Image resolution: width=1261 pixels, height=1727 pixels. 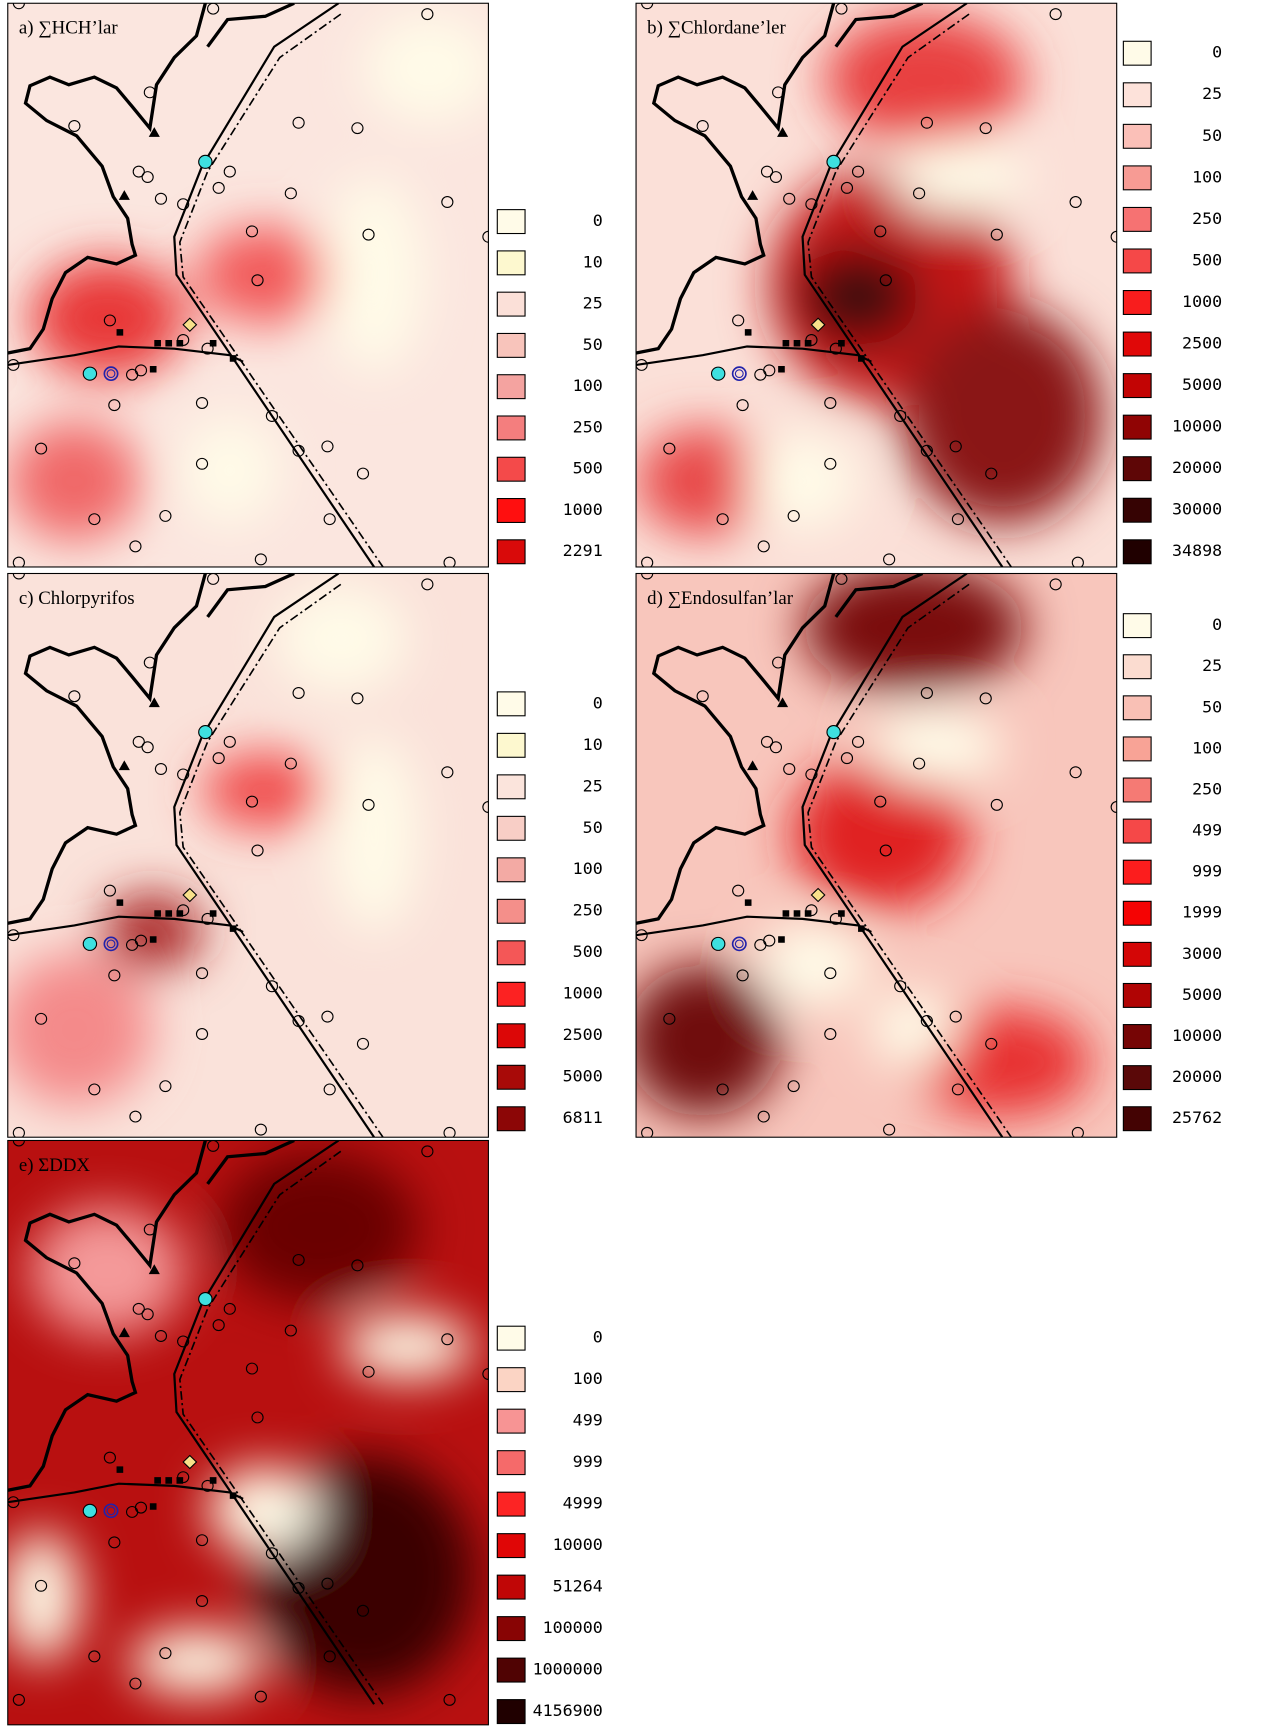 What do you see at coordinates (1197, 509) in the screenshot?
I see `legend-label: 30000` at bounding box center [1197, 509].